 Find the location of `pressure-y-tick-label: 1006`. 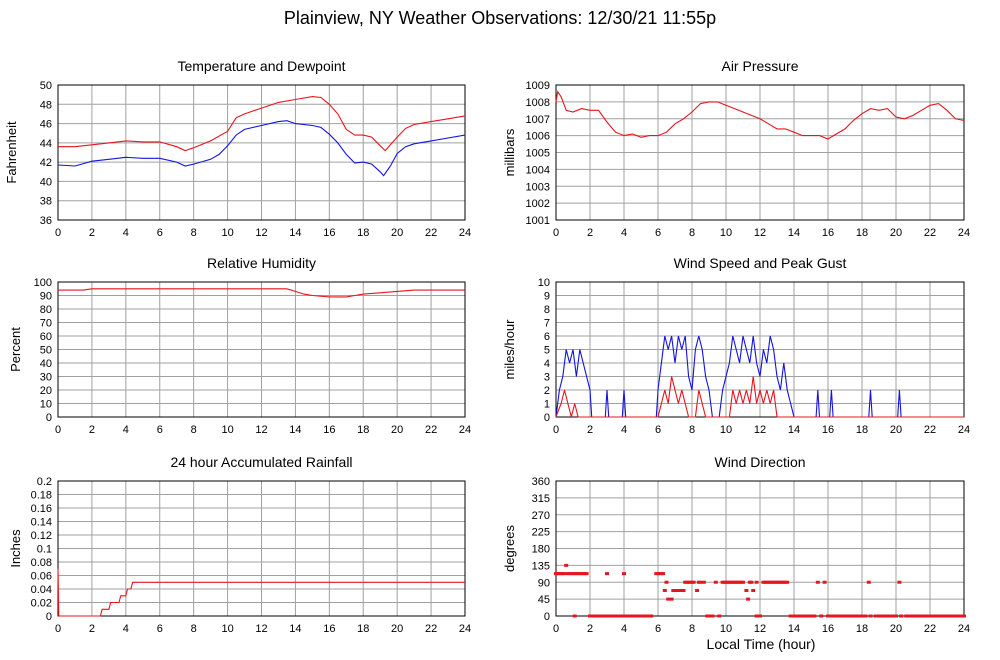

pressure-y-tick-label: 1006 is located at coordinates (538, 137).